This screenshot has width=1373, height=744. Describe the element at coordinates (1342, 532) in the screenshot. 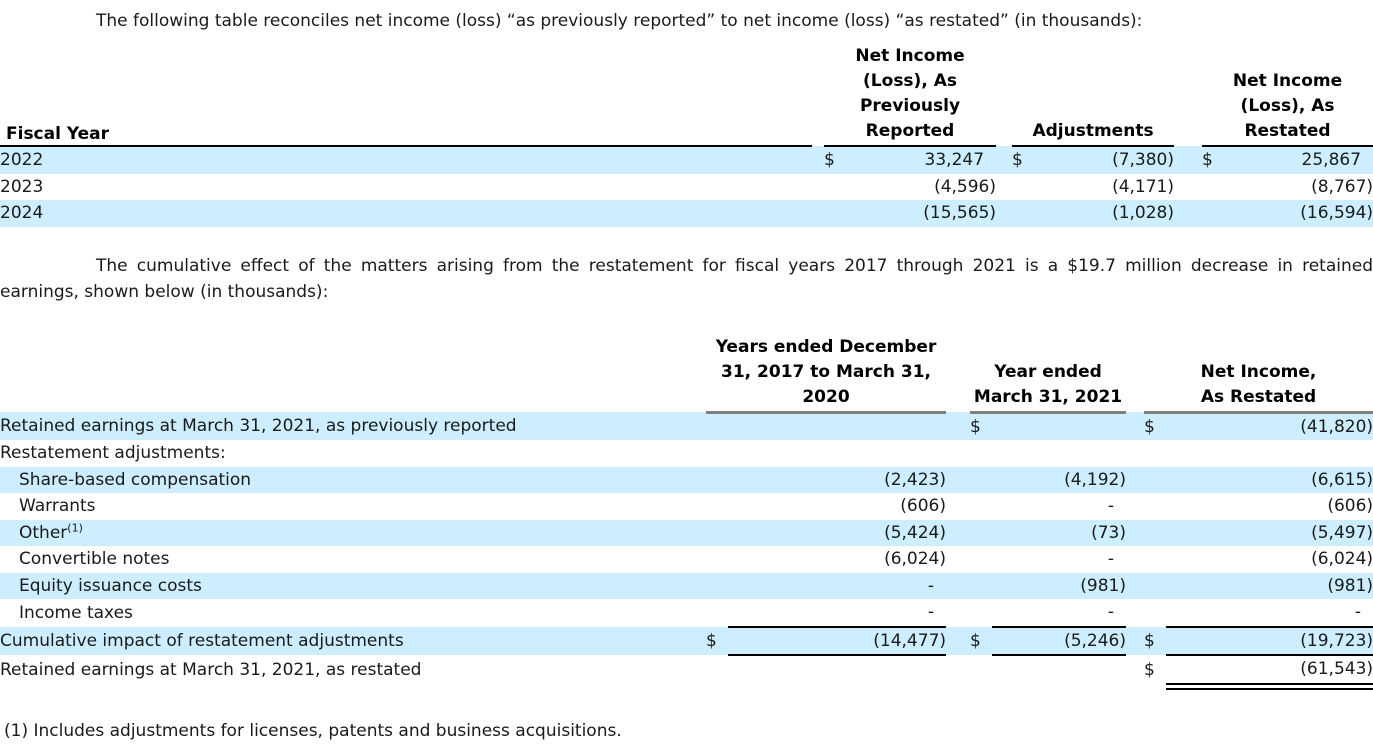

I see `amount-cell: (5,497)` at that location.